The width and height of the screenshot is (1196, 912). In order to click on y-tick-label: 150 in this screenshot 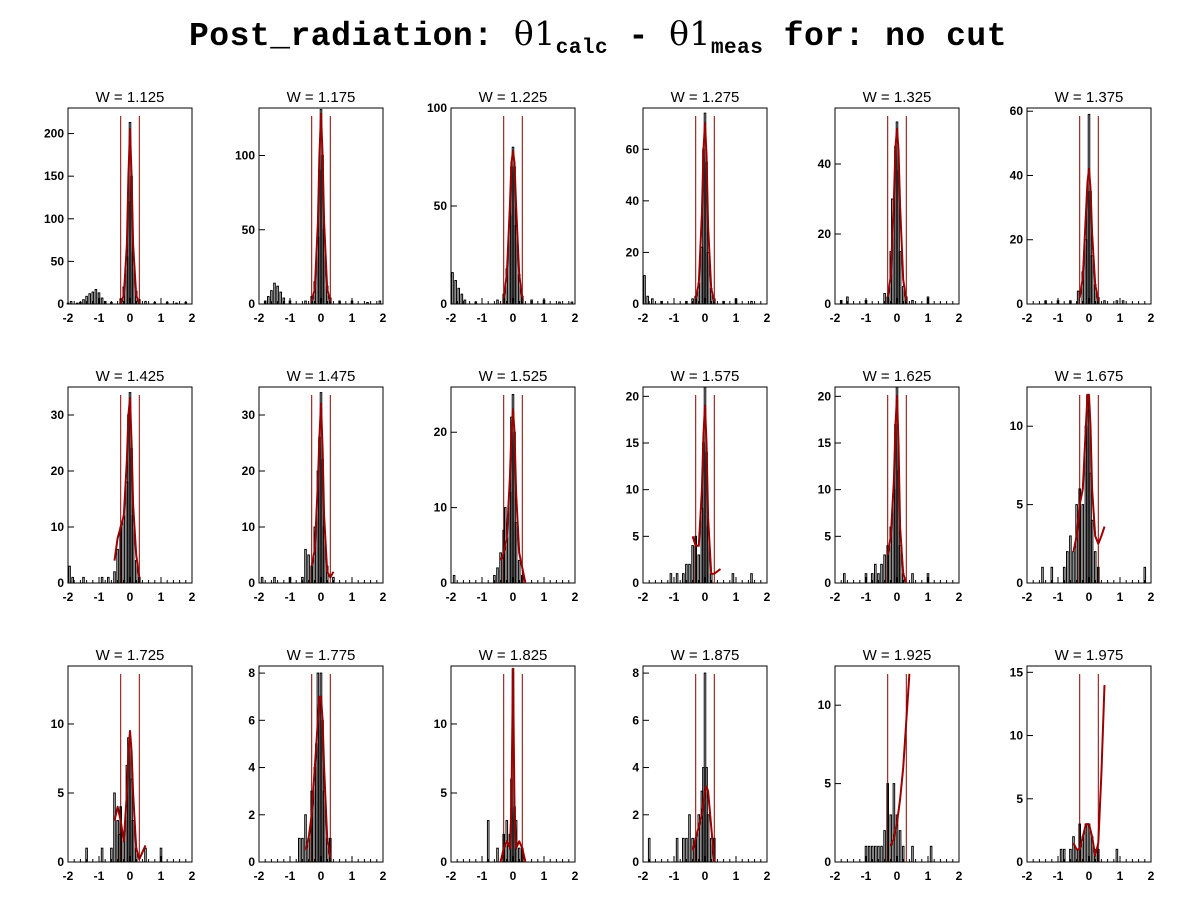, I will do `click(54, 176)`.